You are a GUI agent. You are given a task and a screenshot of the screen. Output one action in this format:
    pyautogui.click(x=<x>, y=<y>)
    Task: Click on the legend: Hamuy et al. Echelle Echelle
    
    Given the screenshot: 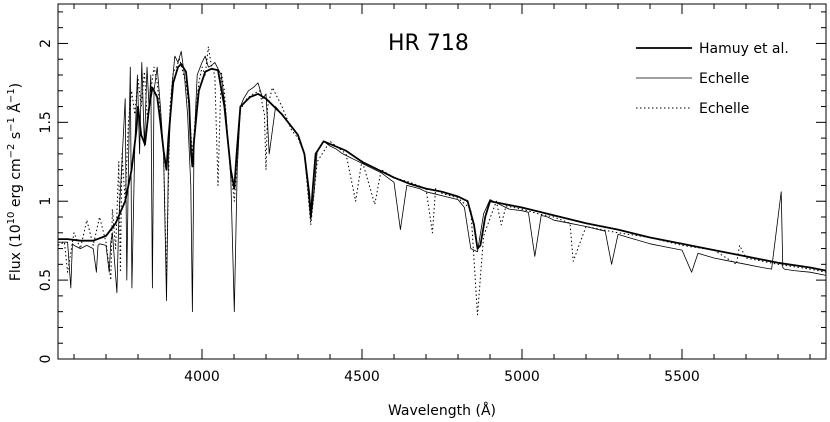 What is the action you would take?
    pyautogui.click(x=712, y=79)
    